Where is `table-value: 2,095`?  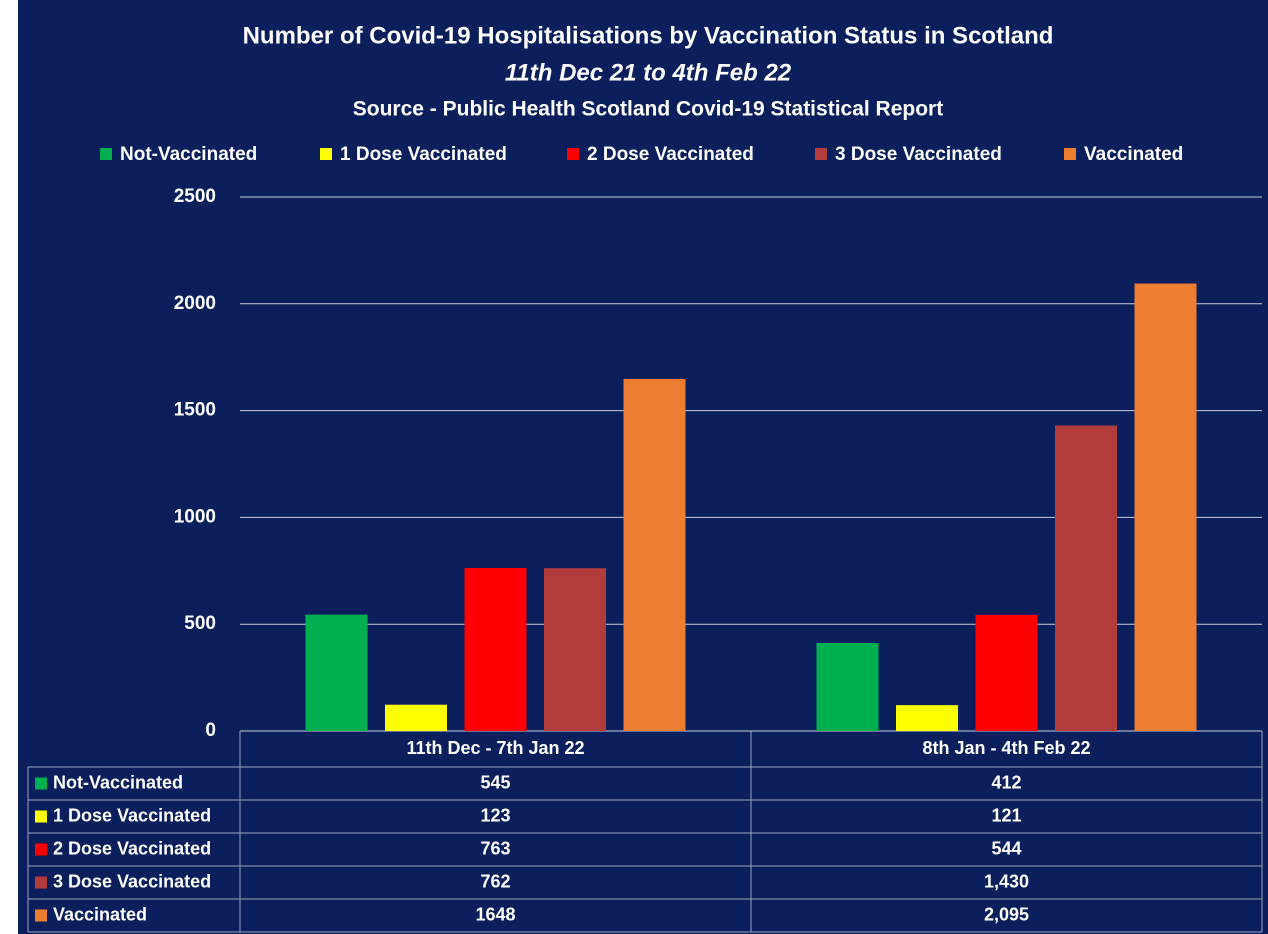 table-value: 2,095 is located at coordinates (1006, 914).